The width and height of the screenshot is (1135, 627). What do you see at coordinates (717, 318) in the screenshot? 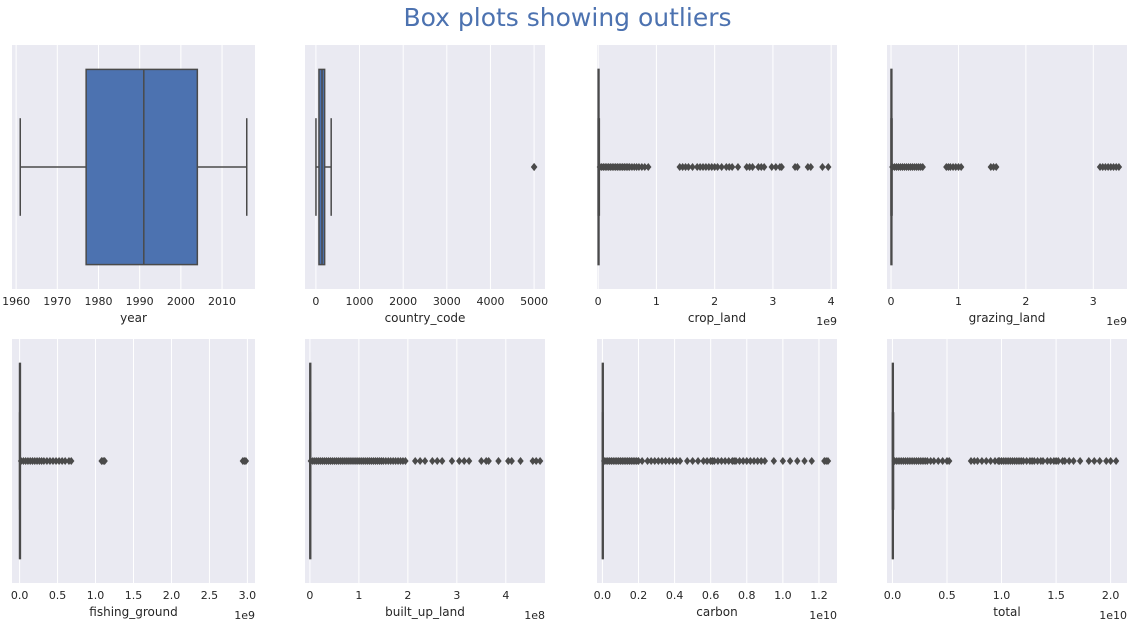
I see `x-axis-label: crop_land` at bounding box center [717, 318].